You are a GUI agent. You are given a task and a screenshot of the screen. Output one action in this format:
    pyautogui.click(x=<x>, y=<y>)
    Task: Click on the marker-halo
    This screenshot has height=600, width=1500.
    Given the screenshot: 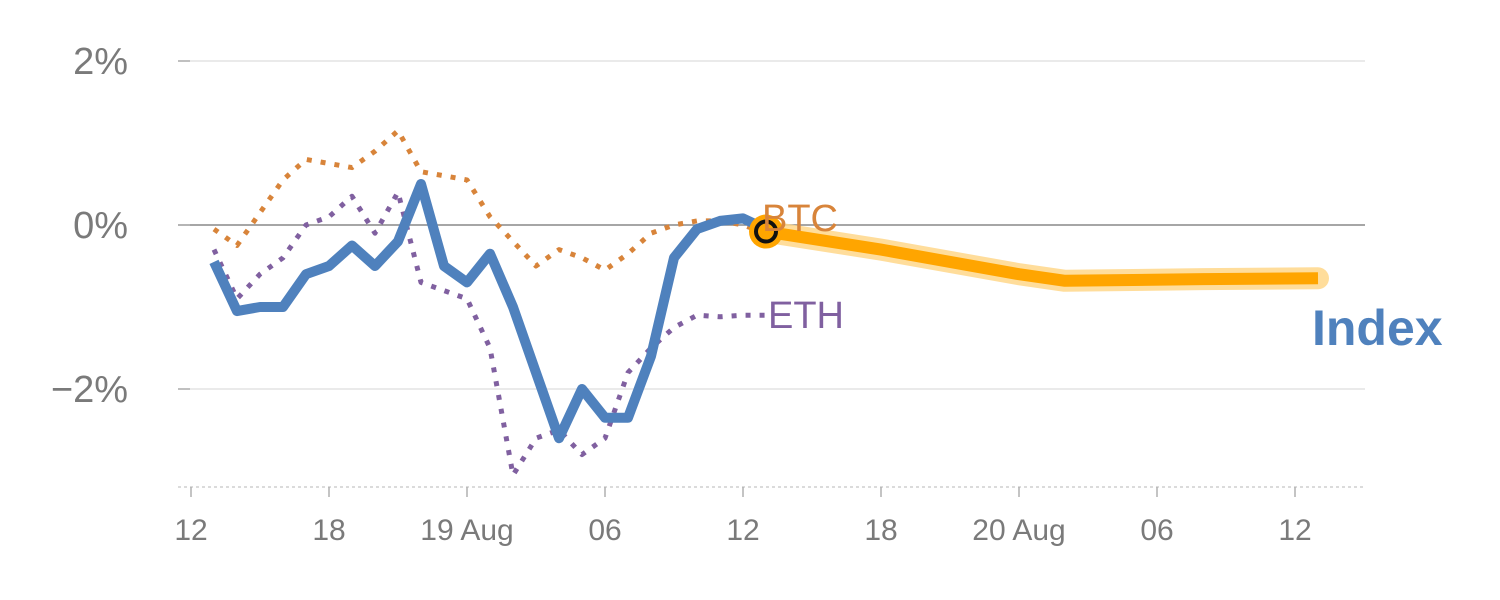 What is the action you would take?
    pyautogui.click(x=766, y=231)
    